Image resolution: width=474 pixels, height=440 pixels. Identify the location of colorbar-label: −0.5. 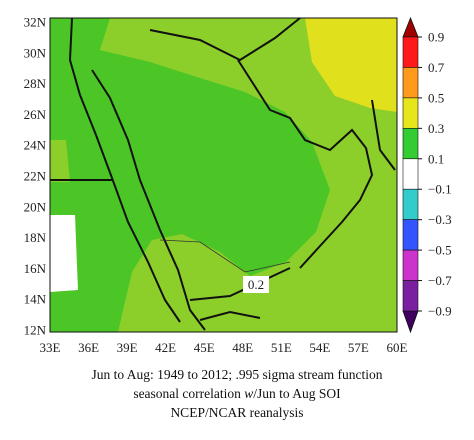
(440, 250).